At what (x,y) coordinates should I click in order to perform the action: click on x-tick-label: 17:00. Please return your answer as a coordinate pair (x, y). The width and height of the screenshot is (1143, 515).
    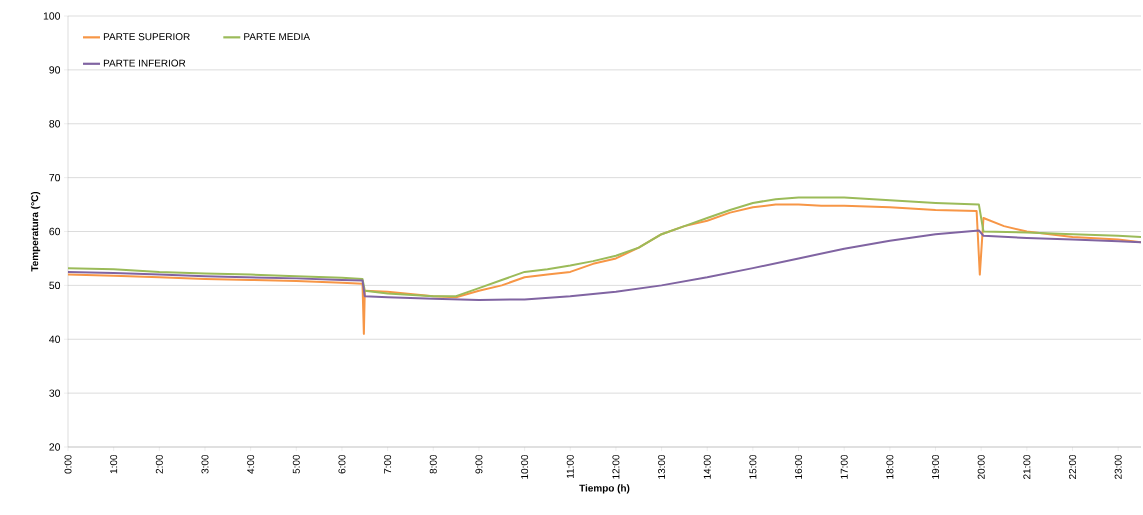
    Looking at the image, I should click on (844, 466).